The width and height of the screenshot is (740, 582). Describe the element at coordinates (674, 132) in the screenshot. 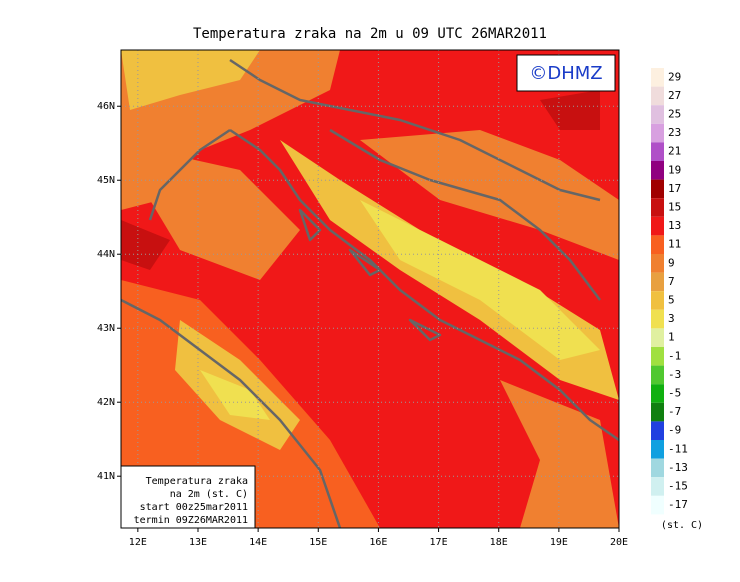

I see `colorbar-label: 23` at that location.